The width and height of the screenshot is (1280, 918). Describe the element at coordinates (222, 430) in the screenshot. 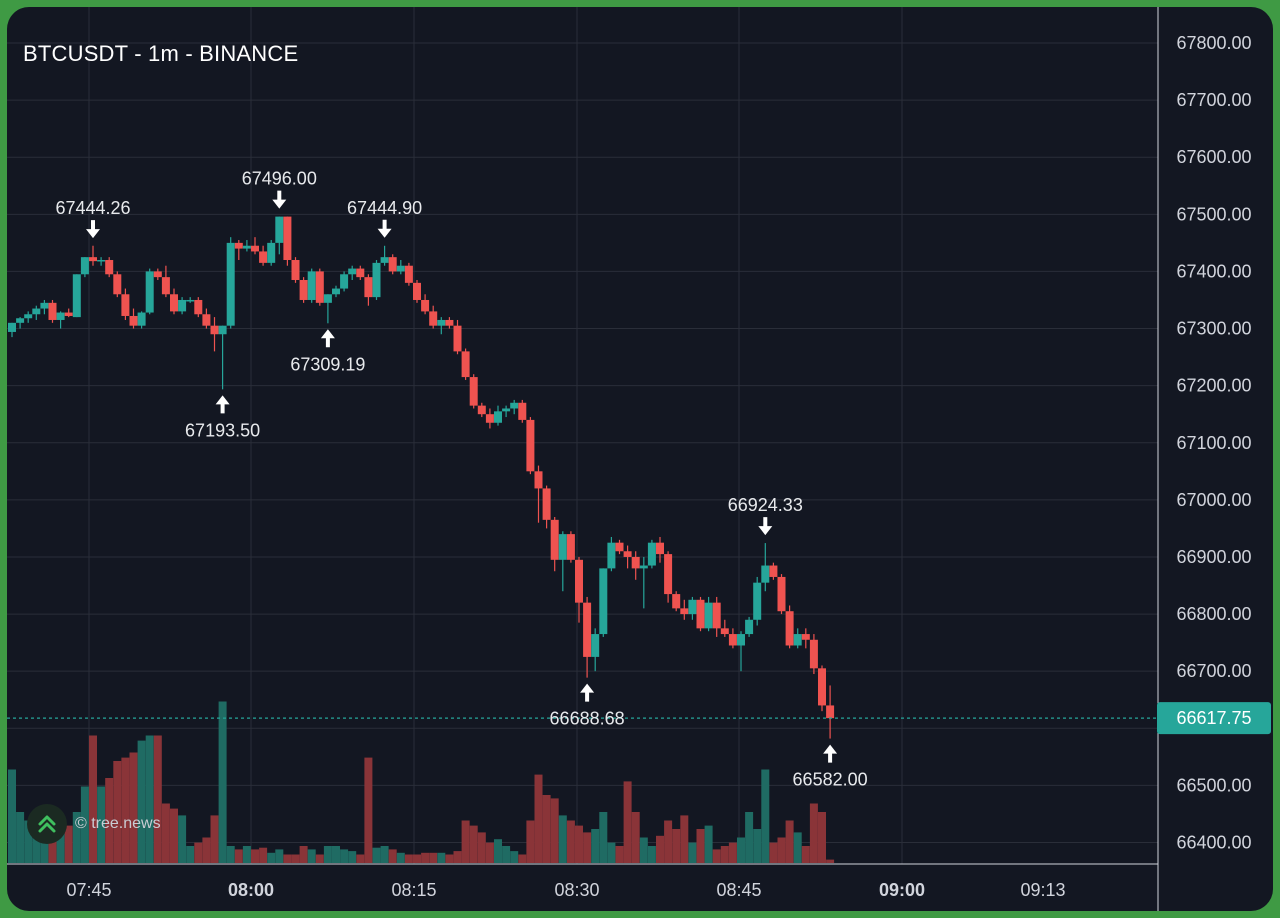

I see `annotation-label: 67193.50` at that location.